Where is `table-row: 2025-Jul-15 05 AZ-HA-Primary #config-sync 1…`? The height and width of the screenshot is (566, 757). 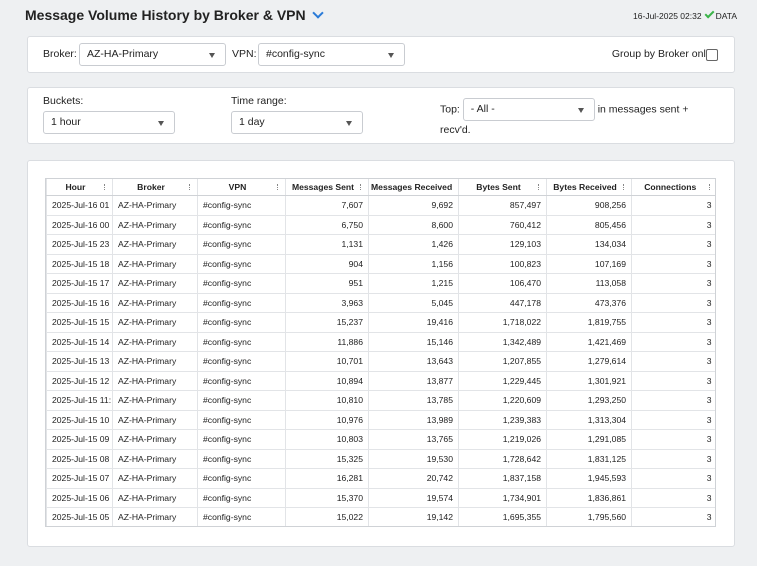
table-row: 2025-Jul-15 05 AZ-HA-Primary #config-sync 1… is located at coordinates (380, 516).